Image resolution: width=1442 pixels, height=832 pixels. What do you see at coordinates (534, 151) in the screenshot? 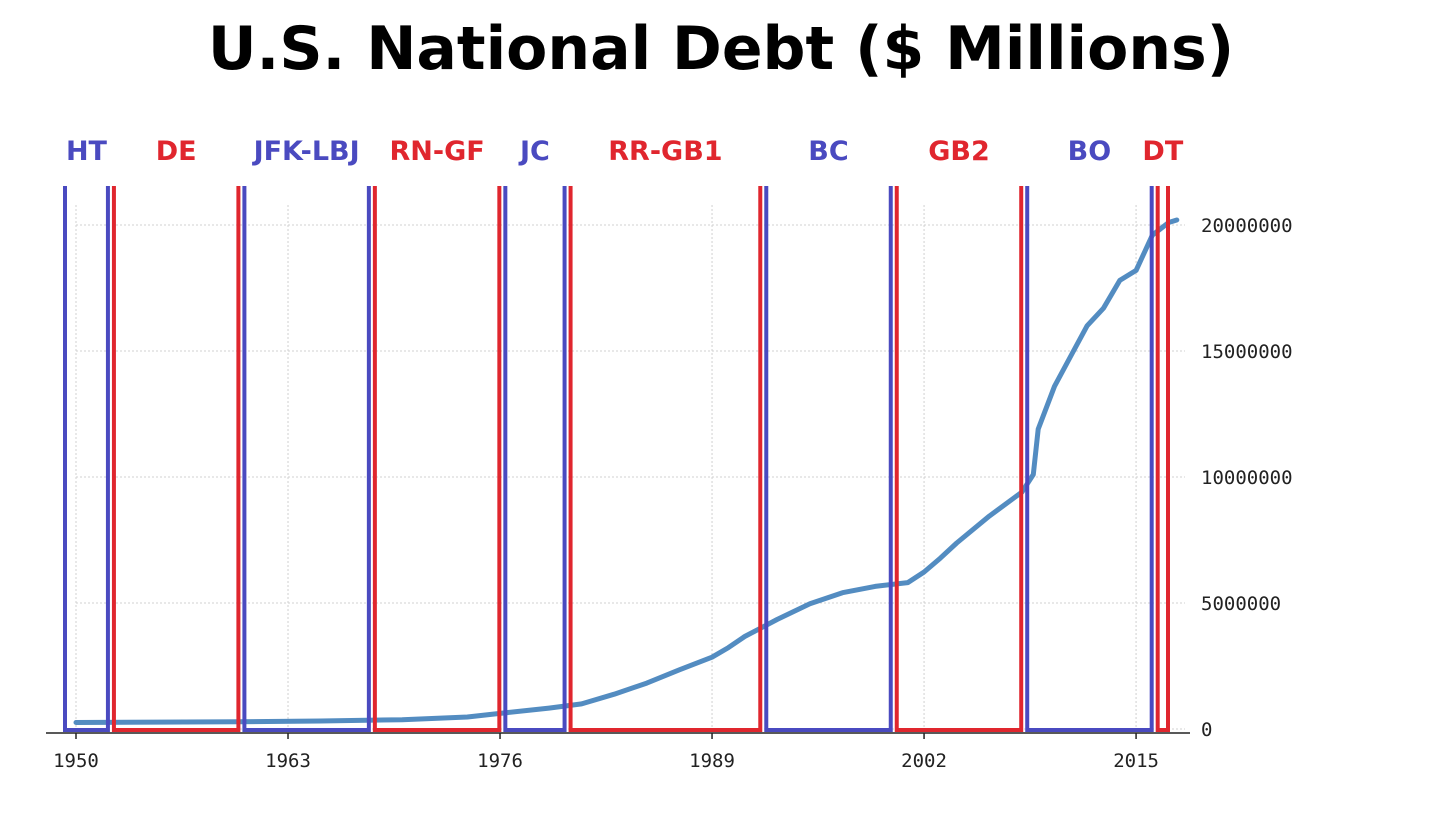
I see `era-label-jc: JC` at bounding box center [534, 151].